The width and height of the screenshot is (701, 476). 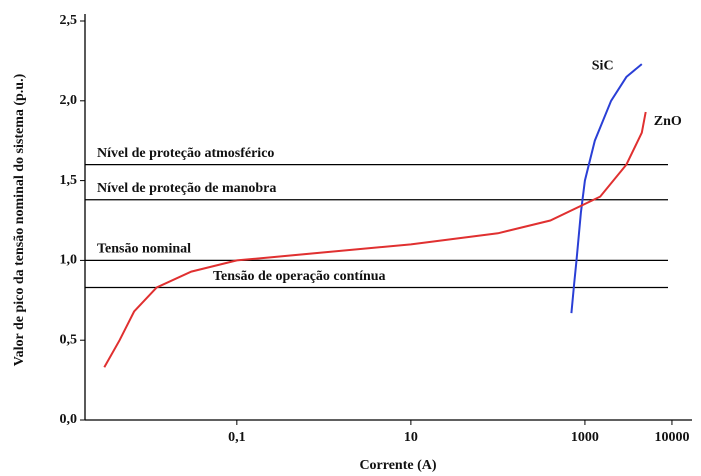 I want to click on y-tick-label: 2,5, so click(x=69, y=20).